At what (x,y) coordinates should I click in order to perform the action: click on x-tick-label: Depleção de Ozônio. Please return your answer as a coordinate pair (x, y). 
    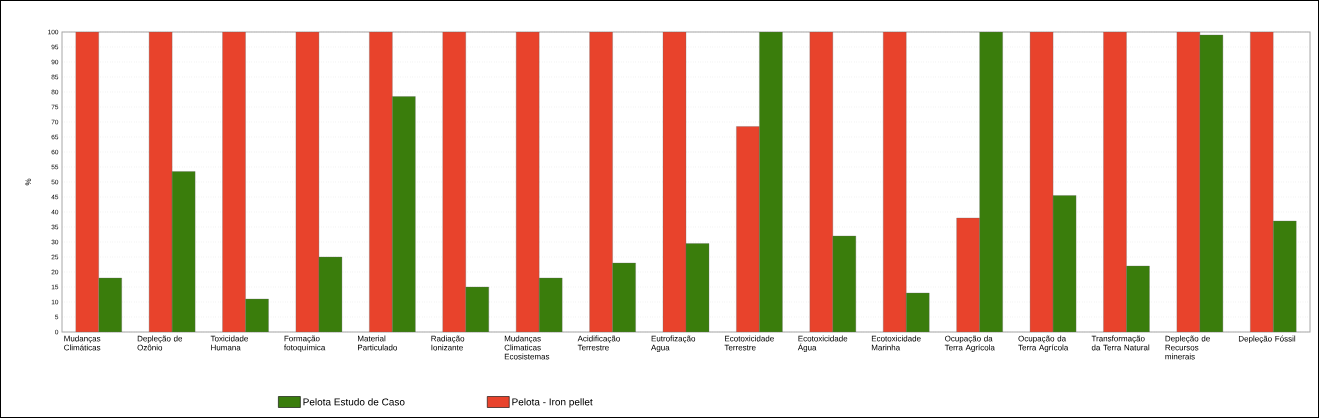
    Looking at the image, I should click on (160, 343).